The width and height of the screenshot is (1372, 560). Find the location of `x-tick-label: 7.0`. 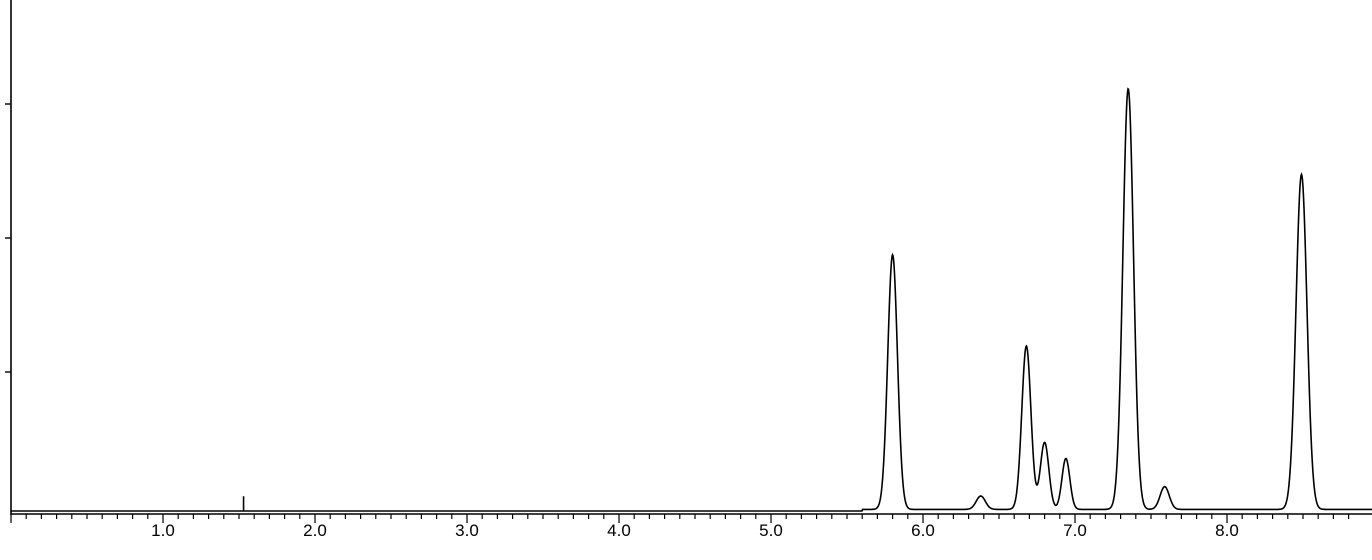

x-tick-label: 7.0 is located at coordinates (1075, 530).